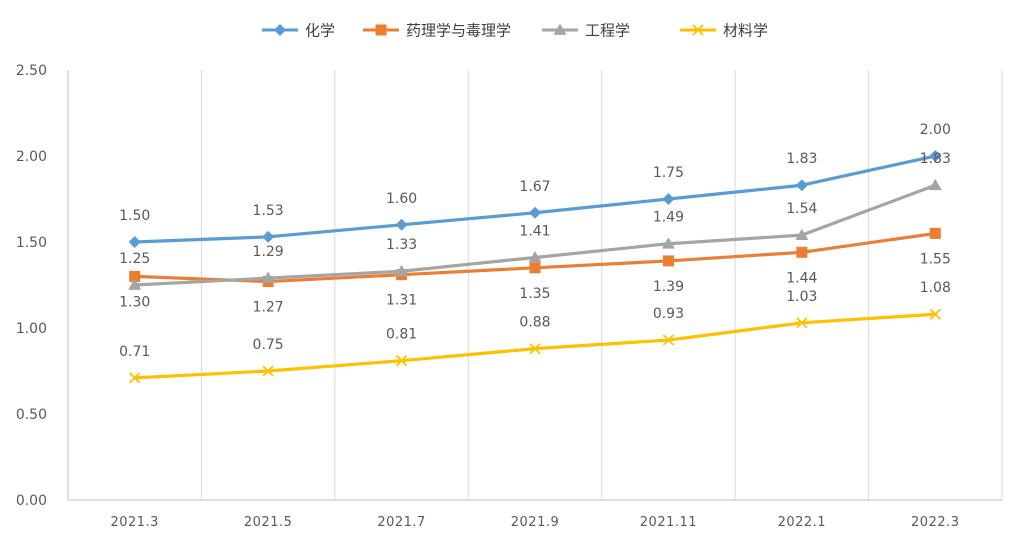  What do you see at coordinates (668, 522) in the screenshot?
I see `x-tick-label: 2021.11` at bounding box center [668, 522].